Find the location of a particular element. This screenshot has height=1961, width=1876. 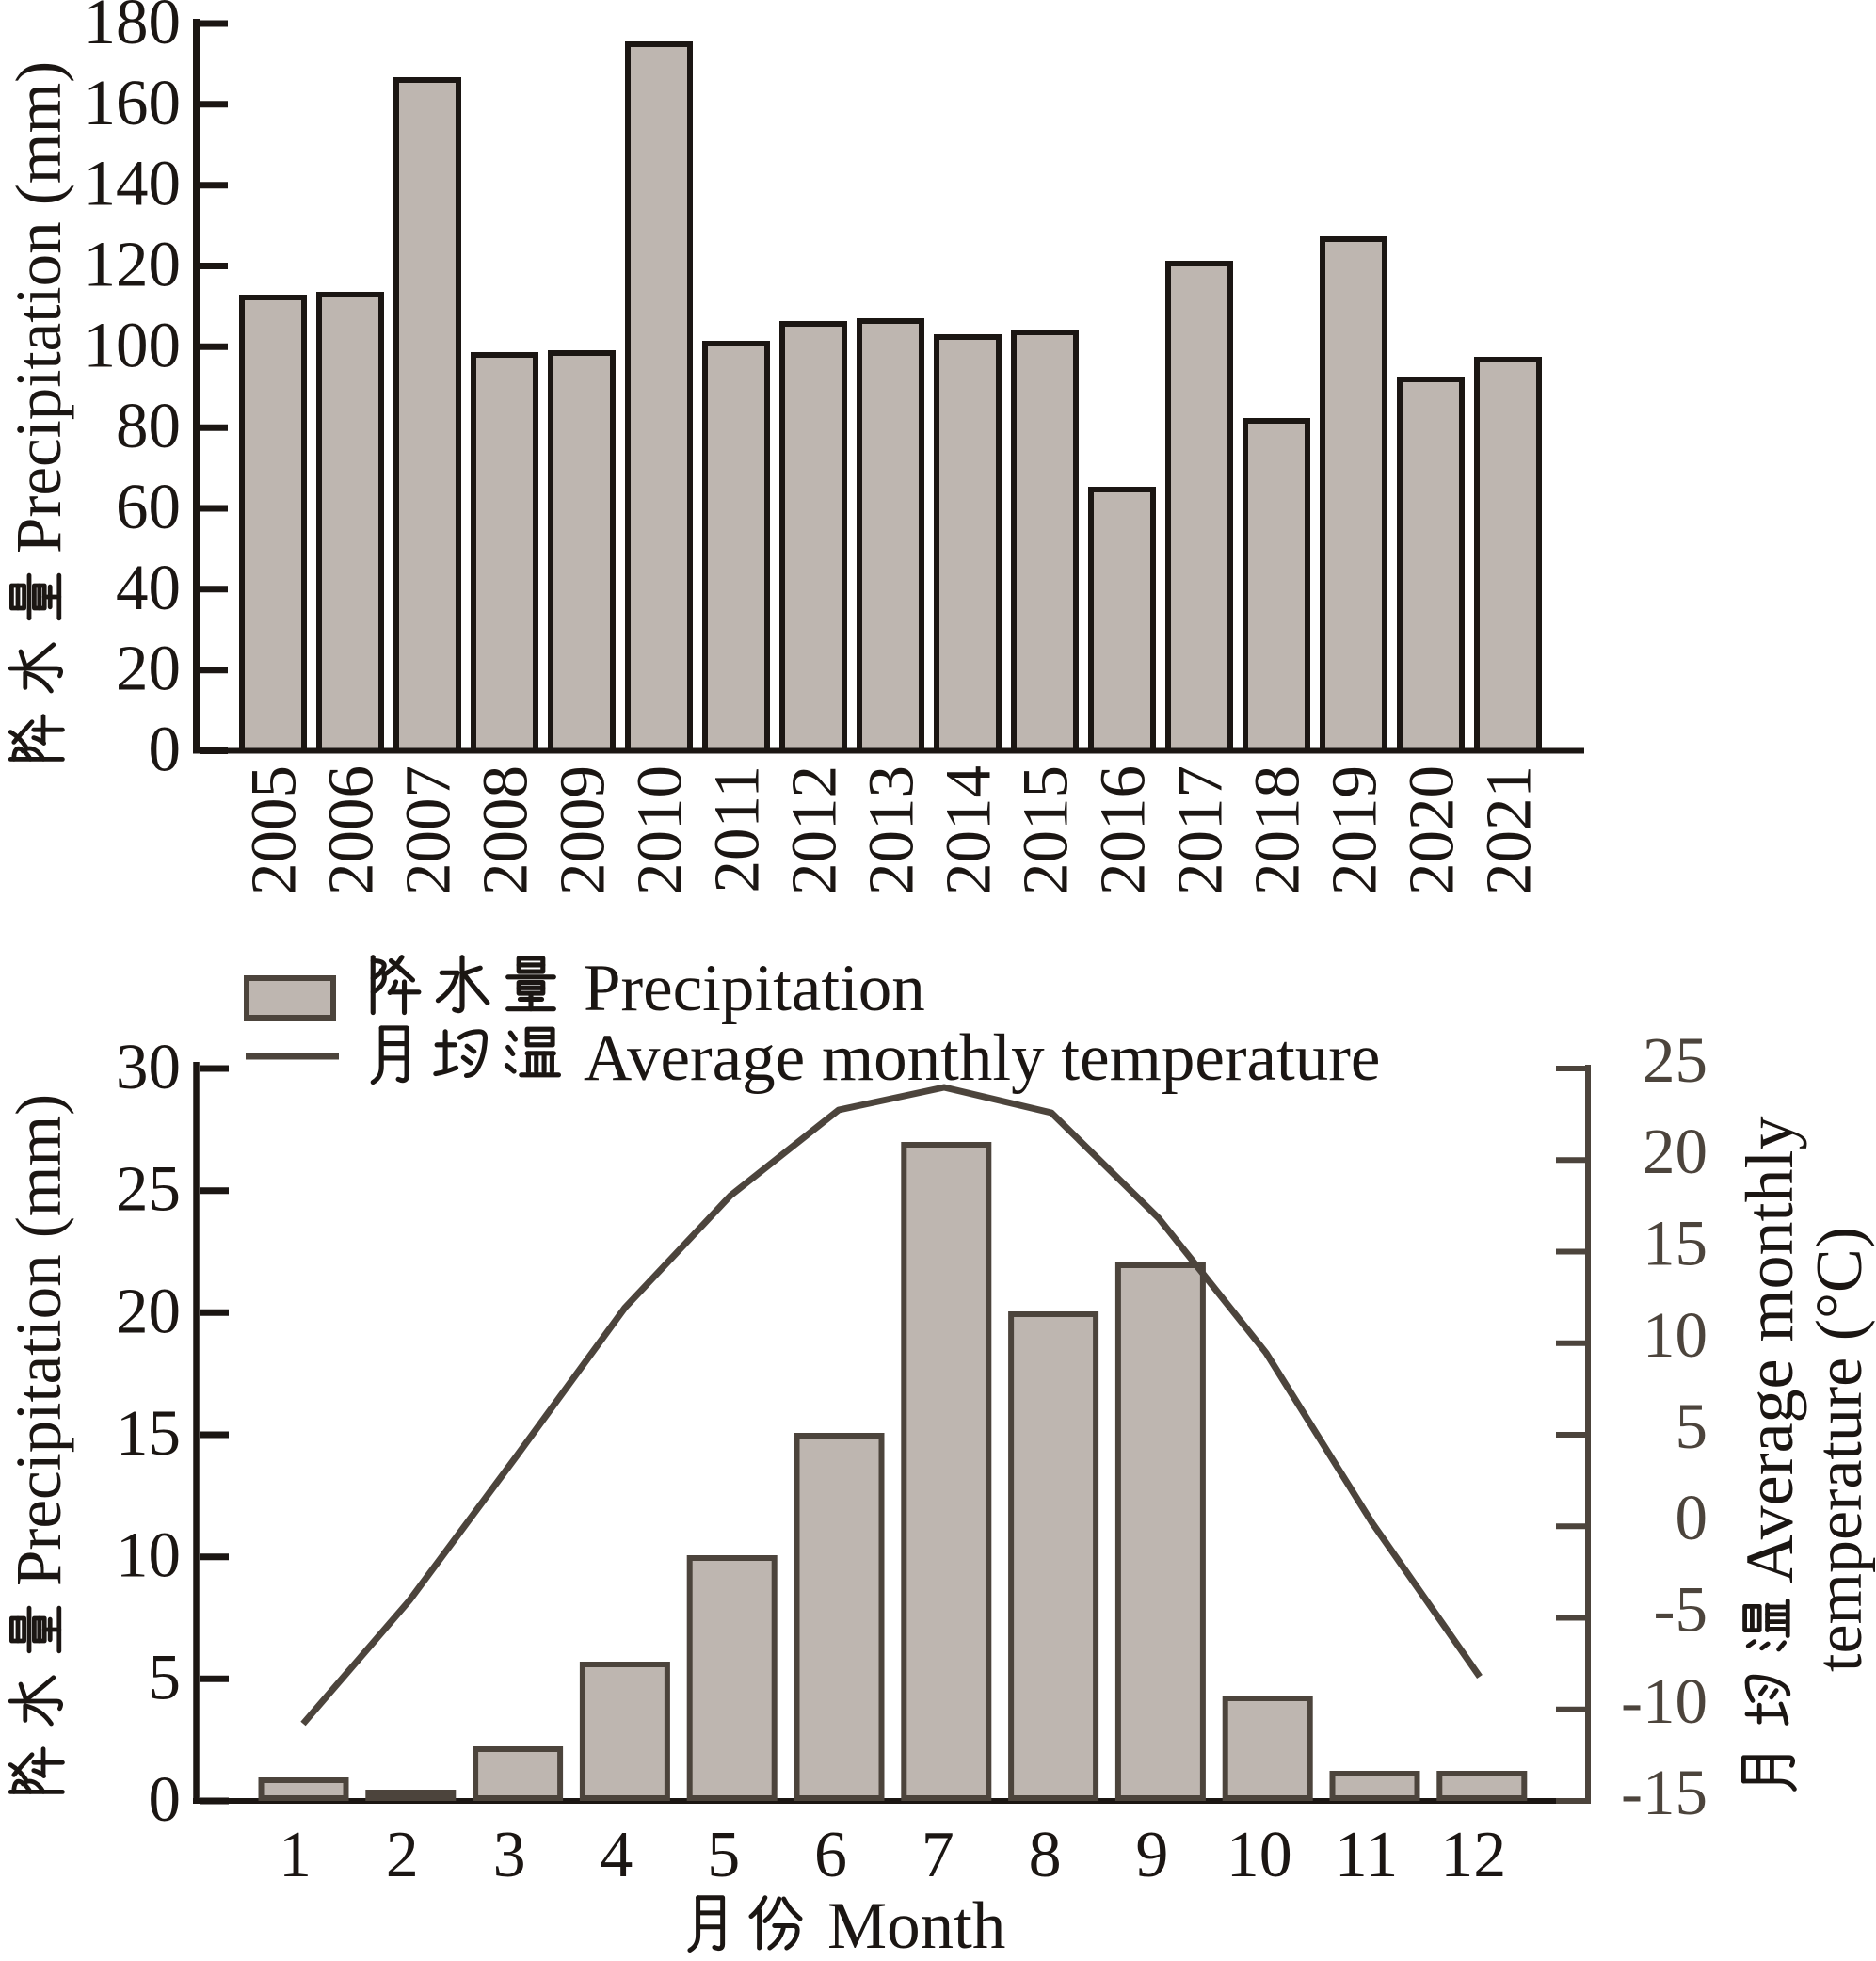

svg-text: 30 is located at coordinates (148, 1066).